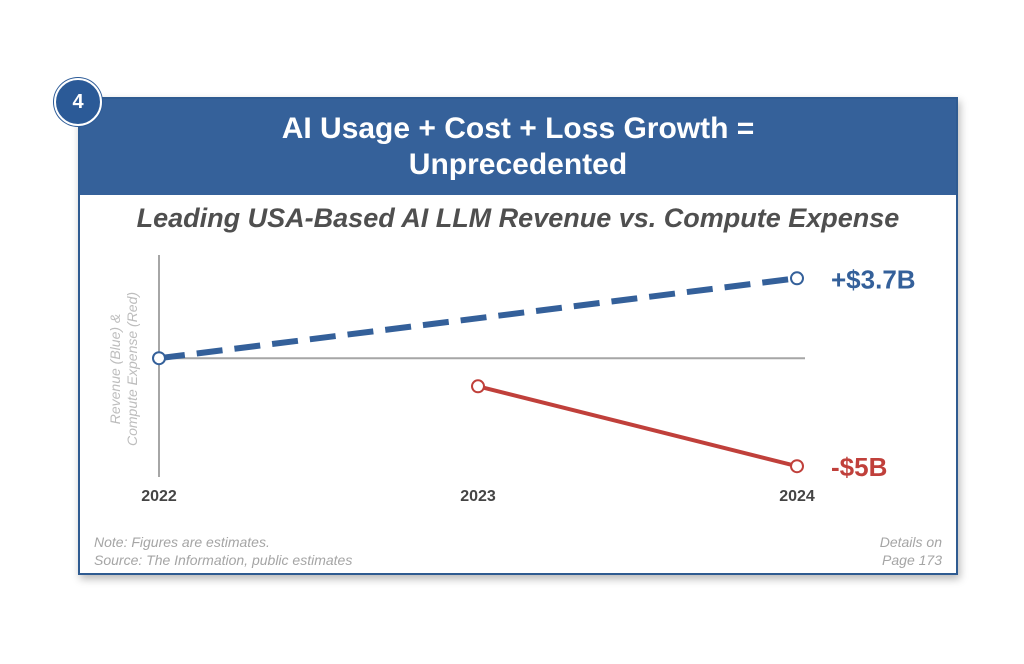 The image size is (1024, 664). What do you see at coordinates (159, 496) in the screenshot?
I see `x-tick-label: 2022` at bounding box center [159, 496].